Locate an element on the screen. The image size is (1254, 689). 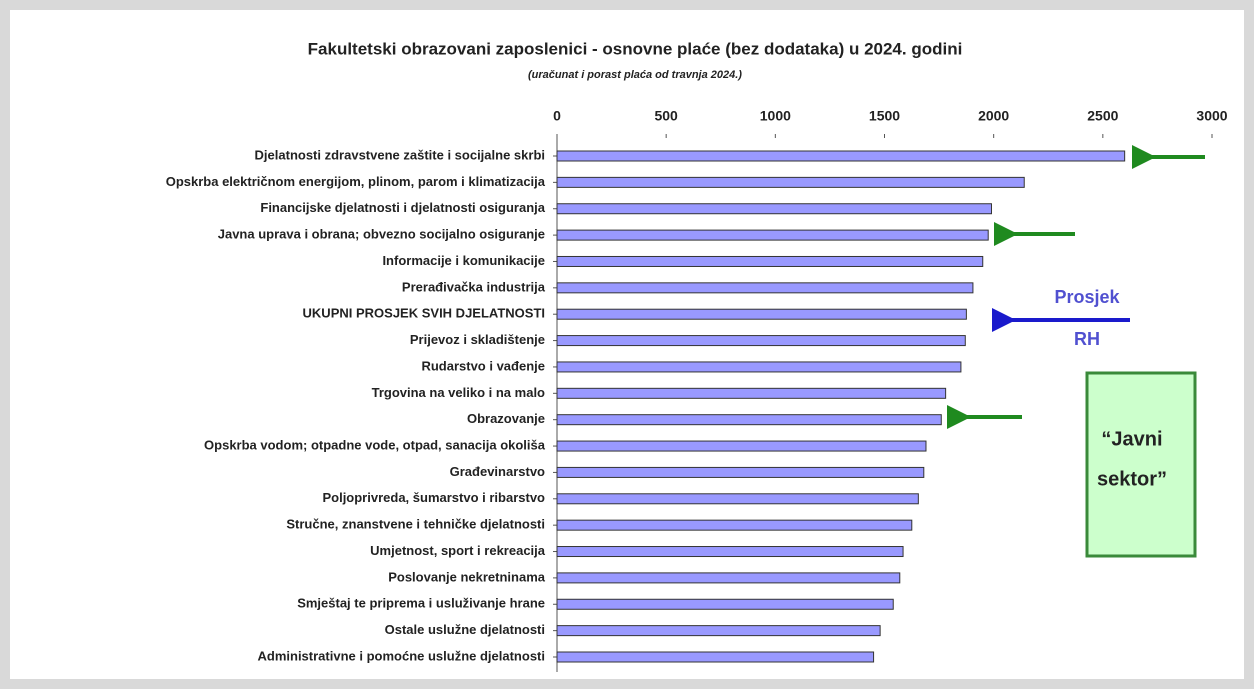
y-tick-label: Ostale uslužne djelatnosti is located at coordinates (465, 629).